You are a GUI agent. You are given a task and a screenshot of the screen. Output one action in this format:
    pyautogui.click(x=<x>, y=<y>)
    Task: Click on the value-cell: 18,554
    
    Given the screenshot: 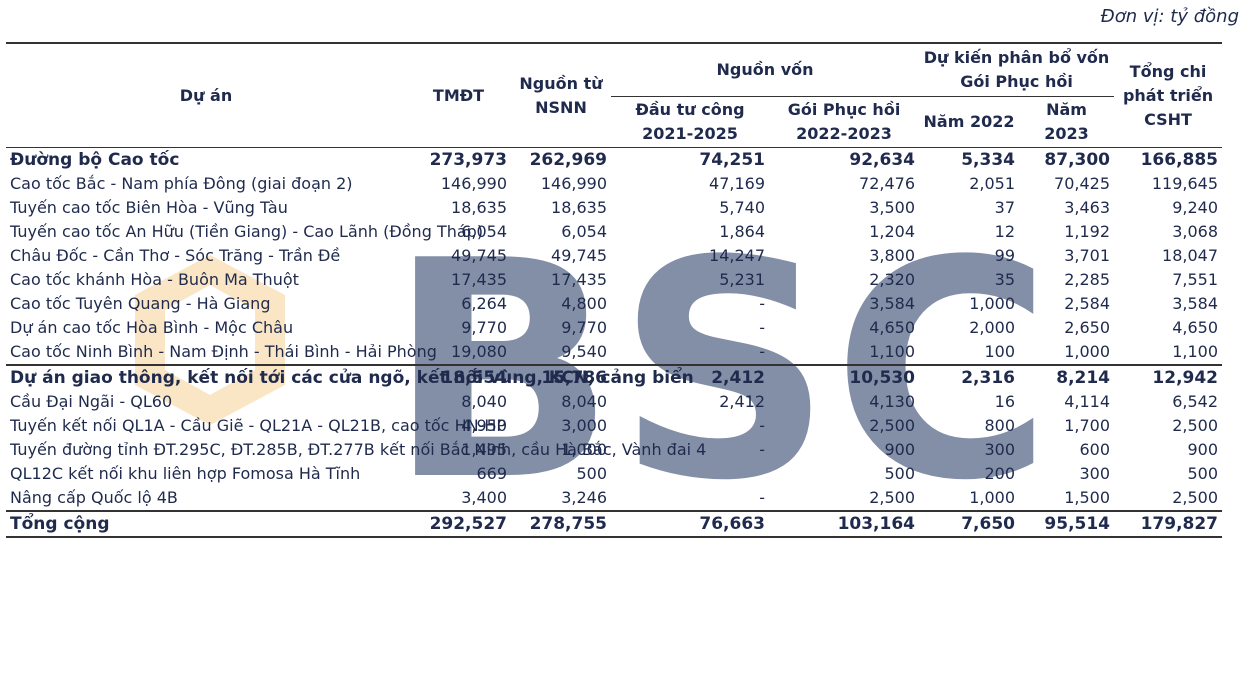 What is the action you would take?
    pyautogui.click(x=458, y=377)
    